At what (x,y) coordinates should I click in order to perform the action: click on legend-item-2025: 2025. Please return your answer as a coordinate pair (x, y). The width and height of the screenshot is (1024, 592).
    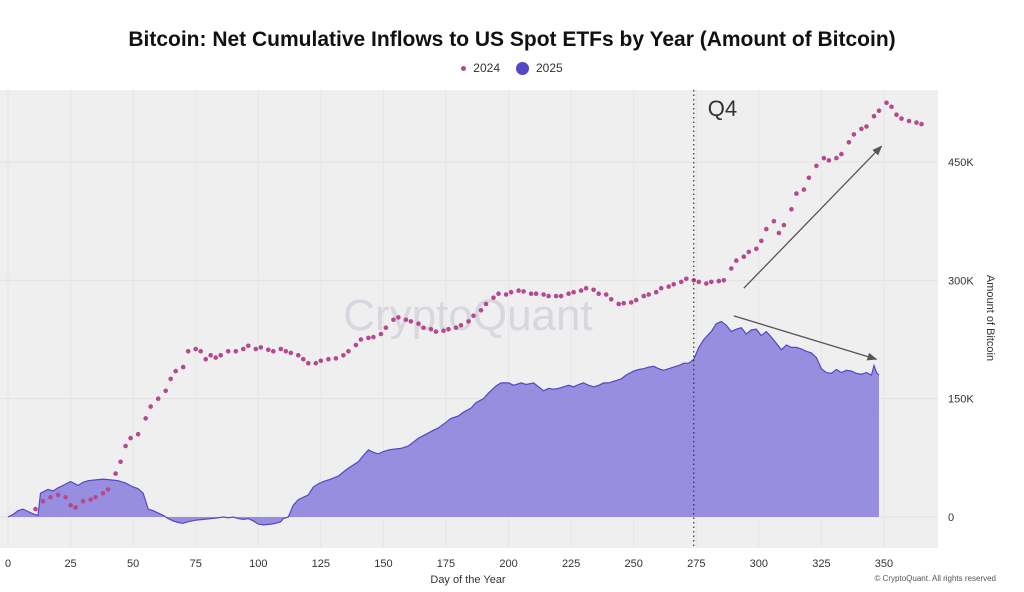
    Looking at the image, I should click on (539, 68).